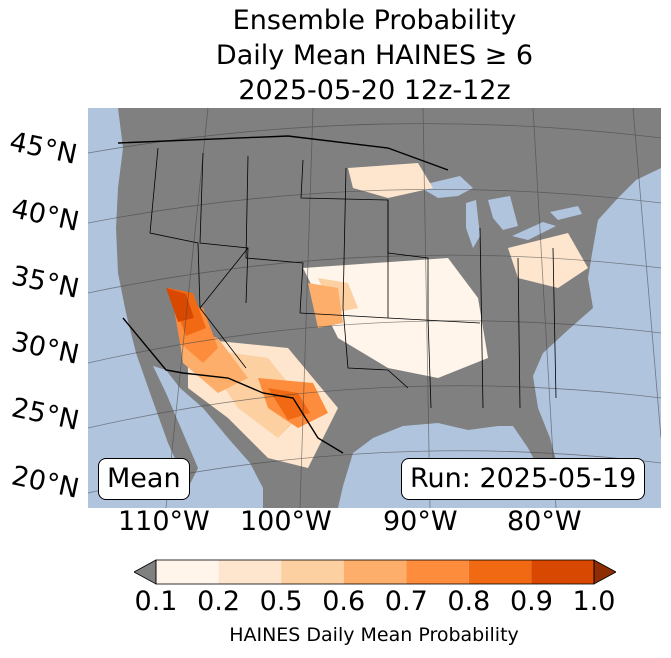  Describe the element at coordinates (374, 55) in the screenshot. I see `title-line-2: Daily Mean HAINES ≥ 6` at that location.